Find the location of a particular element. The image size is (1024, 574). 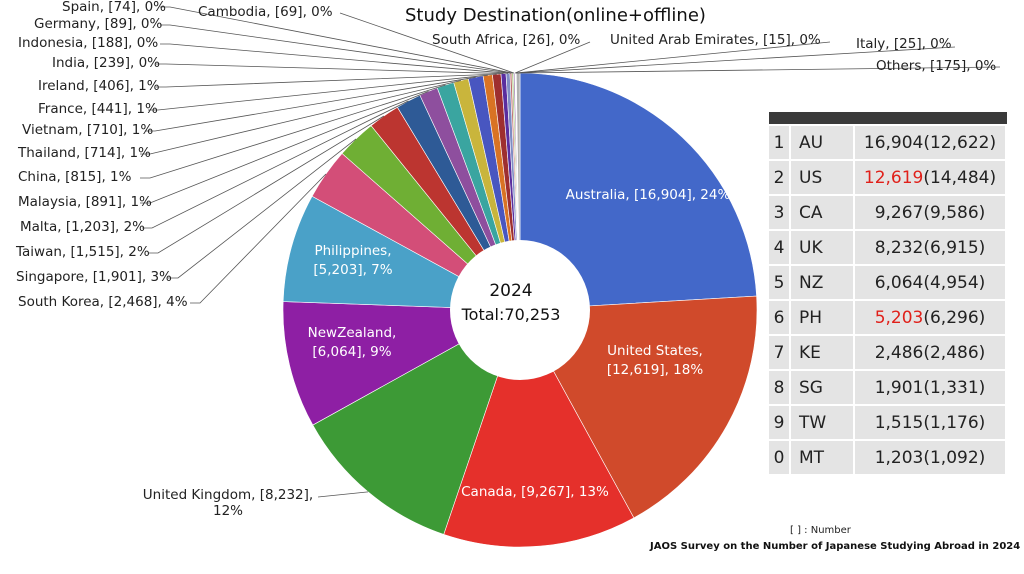

value-2024: 9,267 is located at coordinates (899, 212).